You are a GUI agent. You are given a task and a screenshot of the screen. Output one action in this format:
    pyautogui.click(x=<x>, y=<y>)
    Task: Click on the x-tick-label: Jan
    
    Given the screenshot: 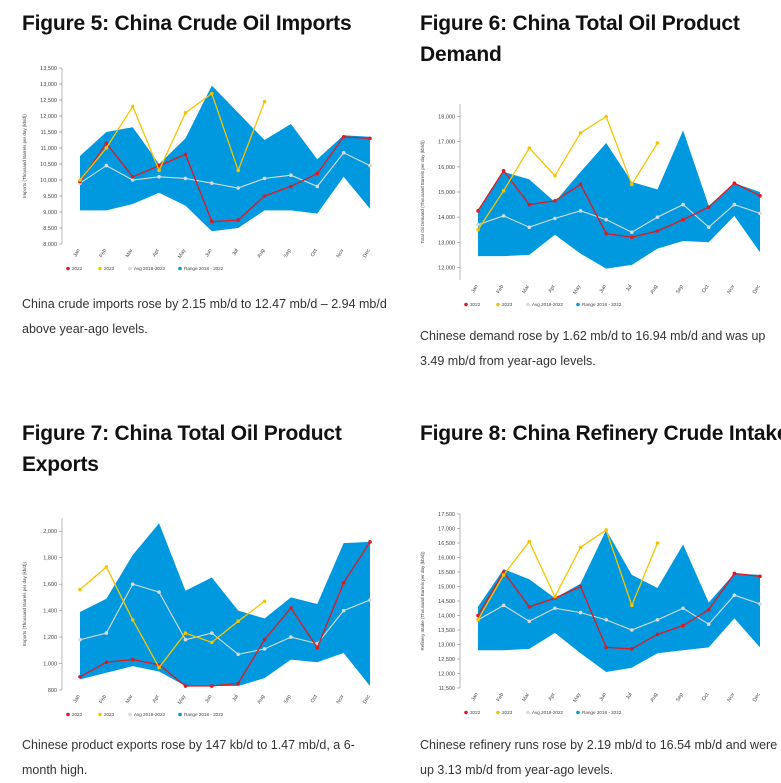 What is the action you would take?
    pyautogui.click(x=76, y=253)
    